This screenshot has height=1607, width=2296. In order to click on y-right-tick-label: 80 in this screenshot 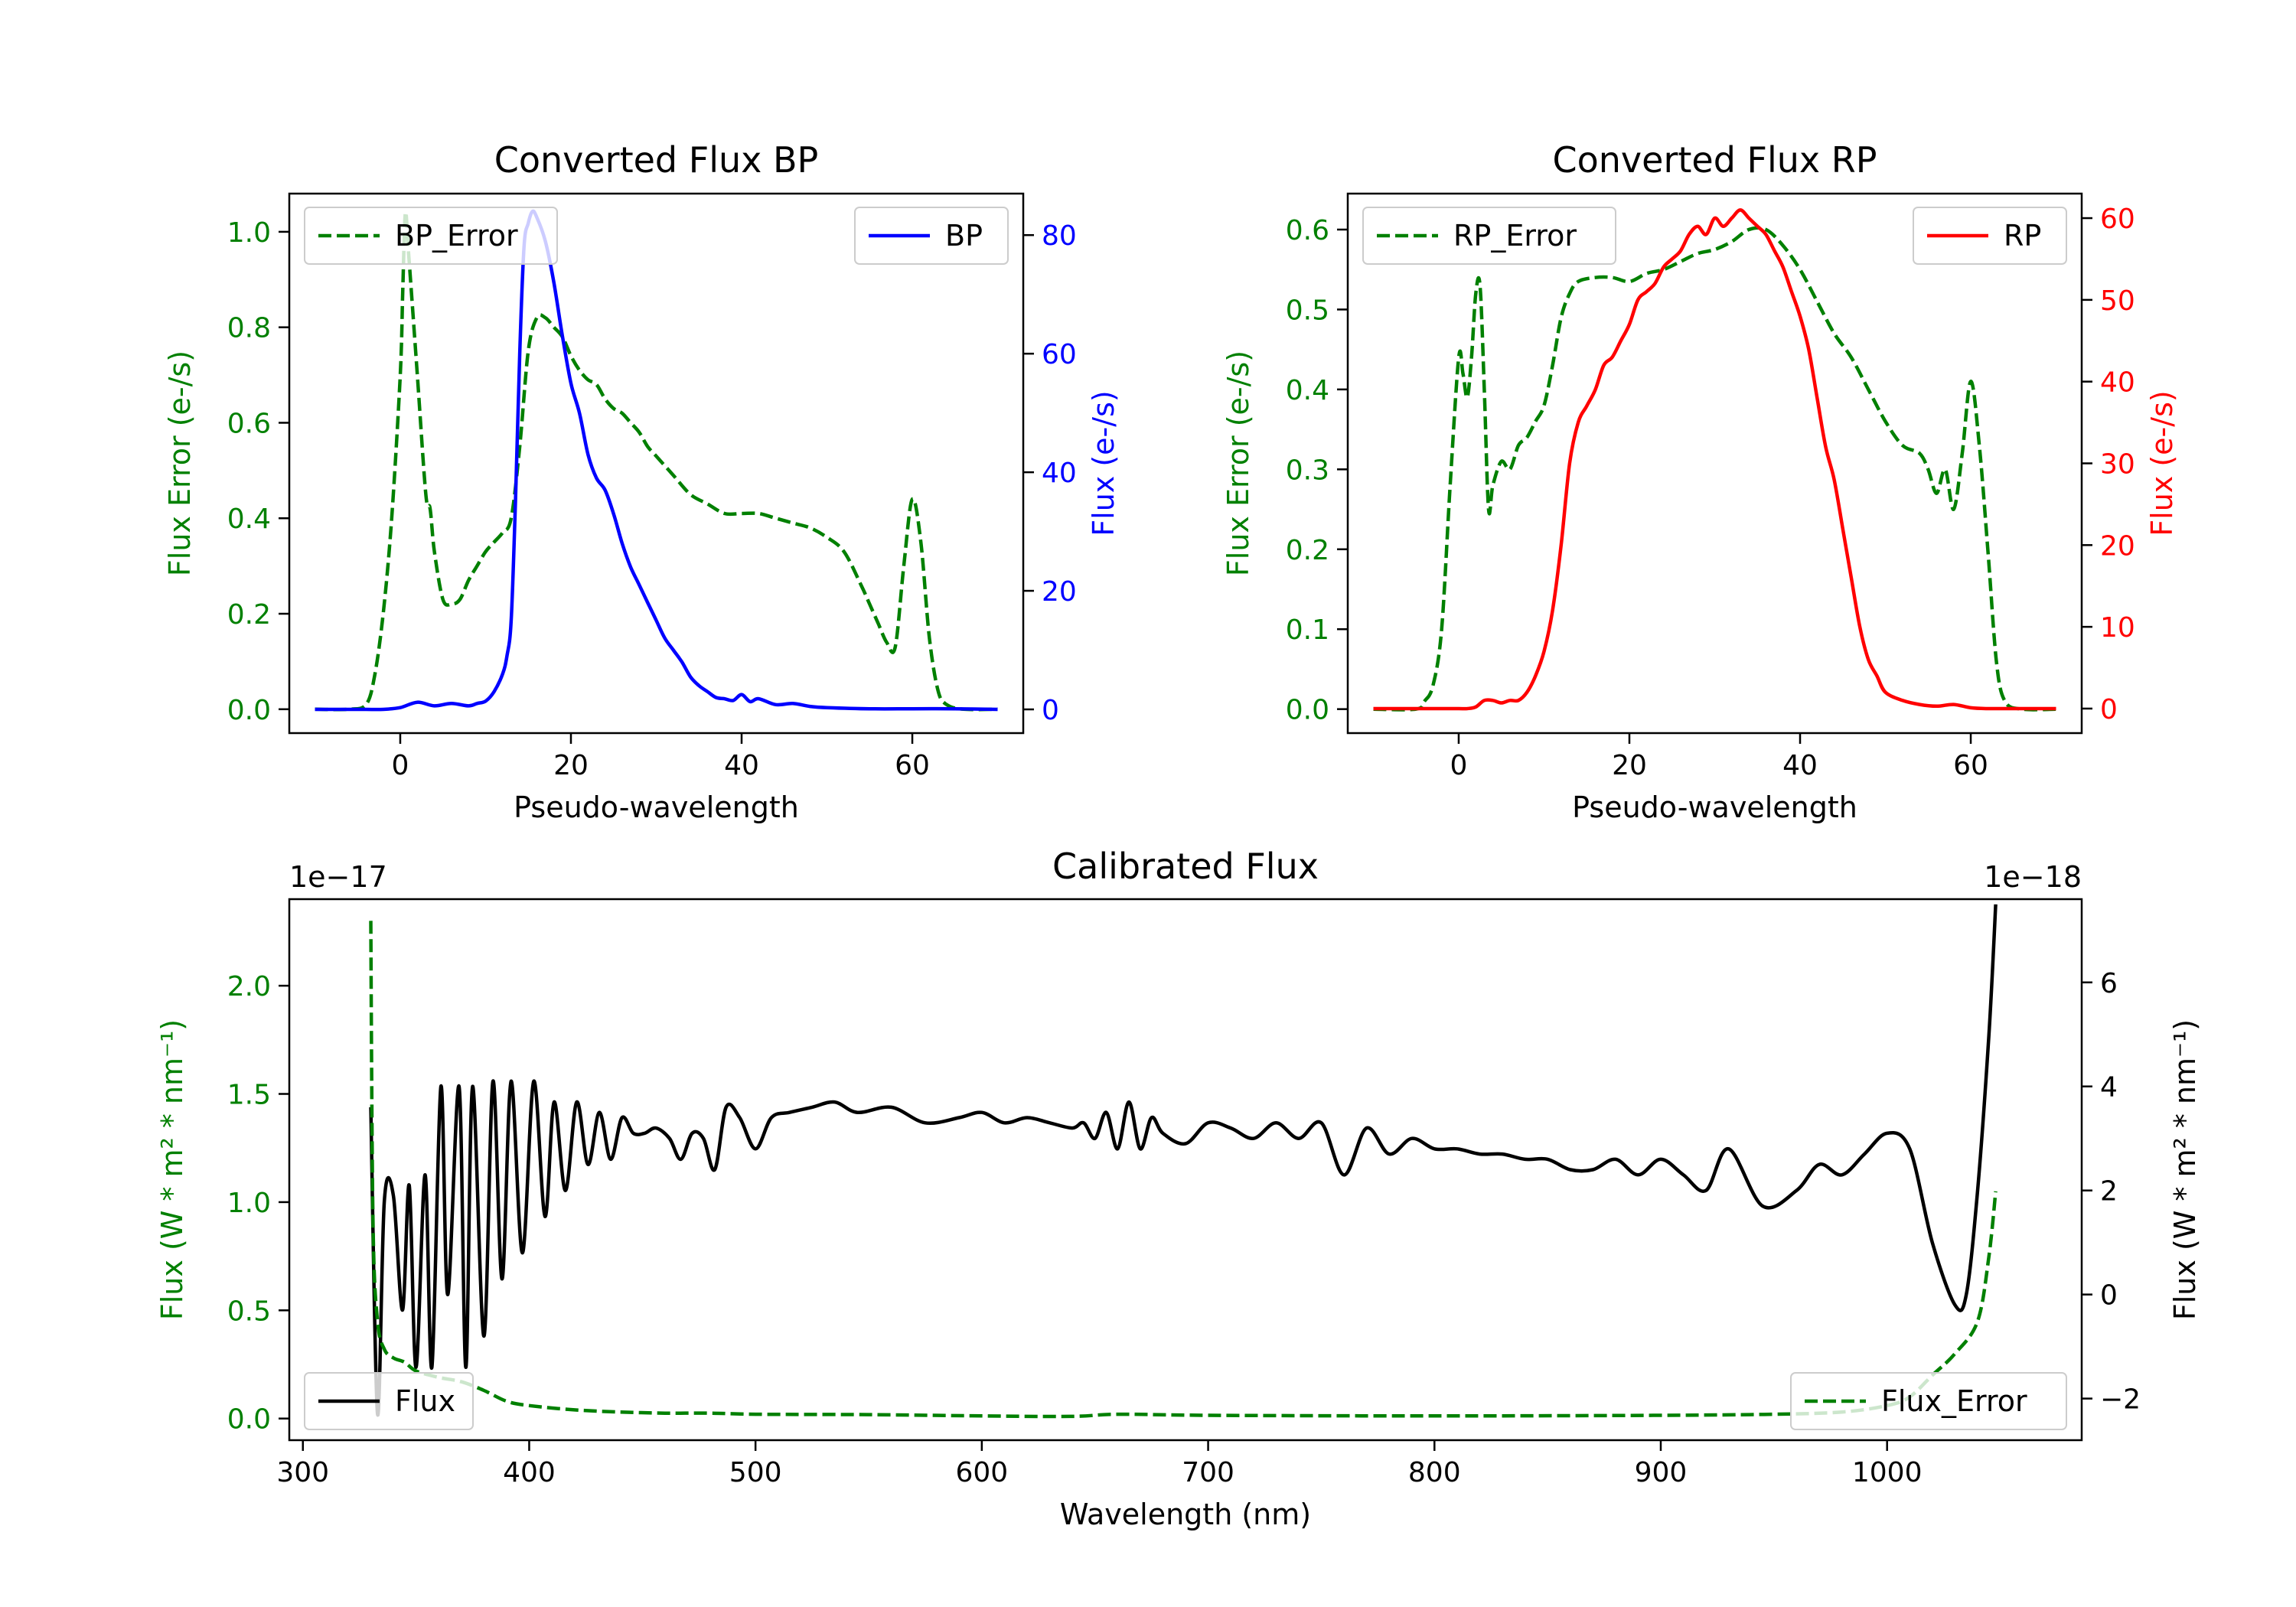, I will do `click(1059, 236)`.